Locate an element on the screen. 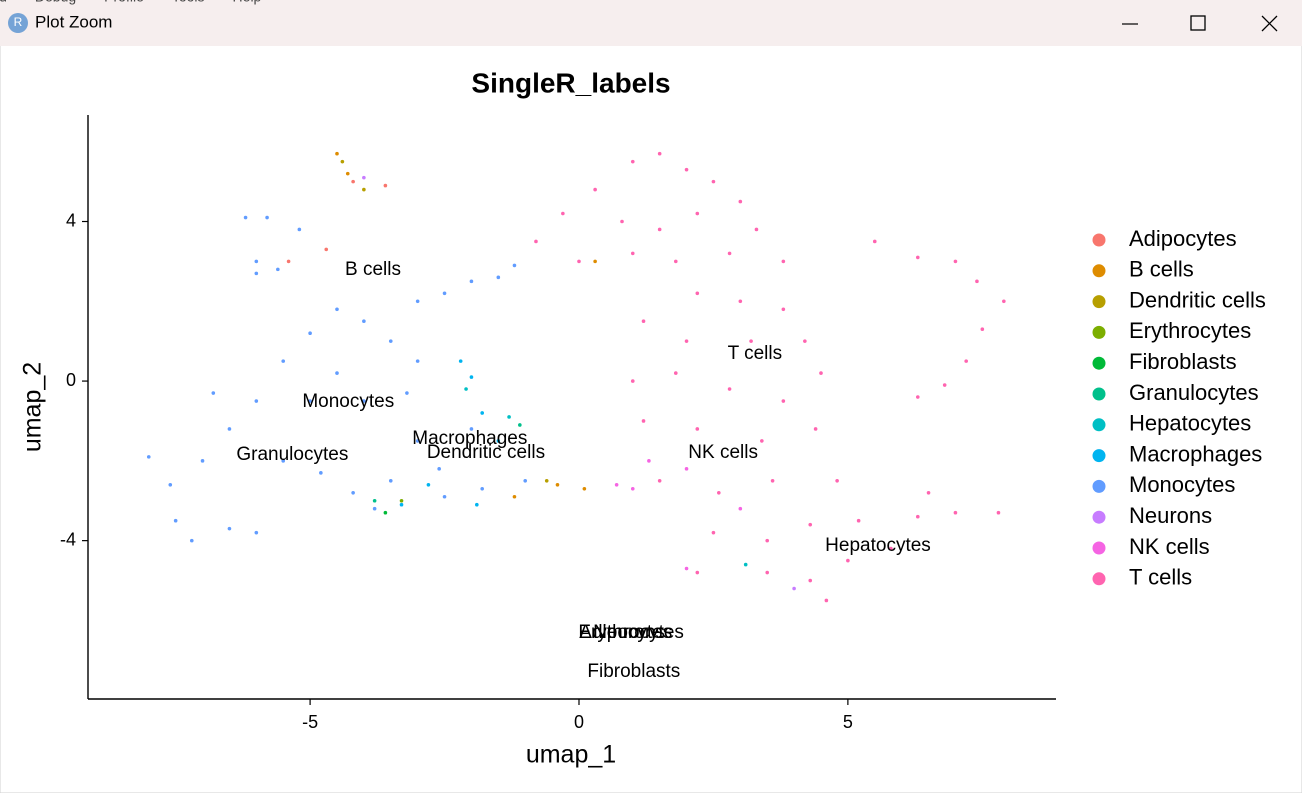 The width and height of the screenshot is (1302, 793). x-tick-label: -5 is located at coordinates (310, 722).